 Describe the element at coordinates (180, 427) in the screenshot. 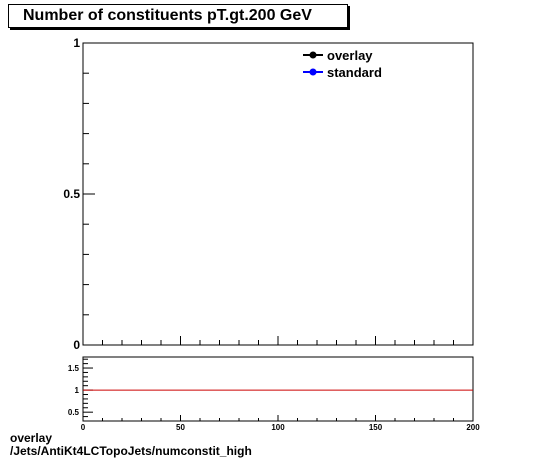

I see `ratio-x-tick-label: 50` at that location.